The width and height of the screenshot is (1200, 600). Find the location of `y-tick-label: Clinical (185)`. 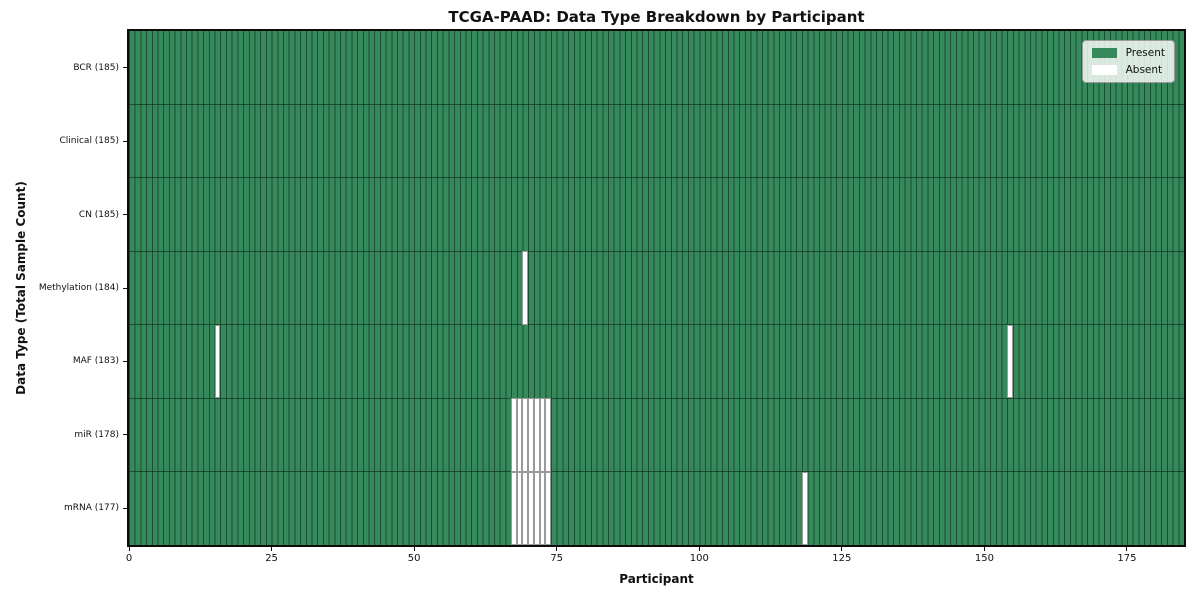

y-tick-label: Clinical (185) is located at coordinates (89, 141).